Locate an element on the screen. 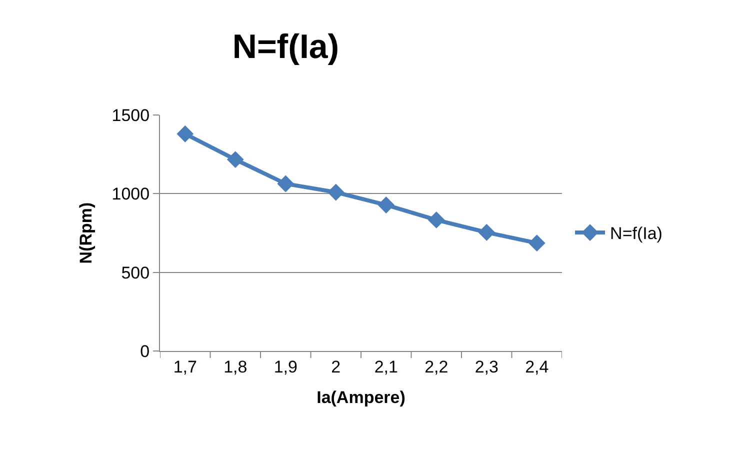 The width and height of the screenshot is (752, 461). x-tick-label: 1,7 is located at coordinates (185, 366).